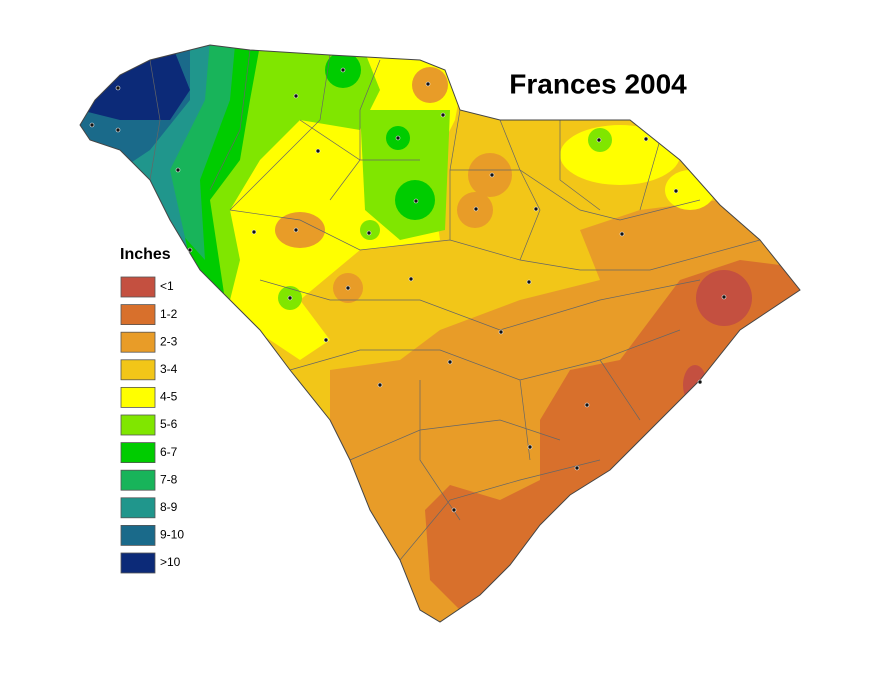 The image size is (880, 680). What do you see at coordinates (169, 314) in the screenshot?
I see `legend-label: 1-2` at bounding box center [169, 314].